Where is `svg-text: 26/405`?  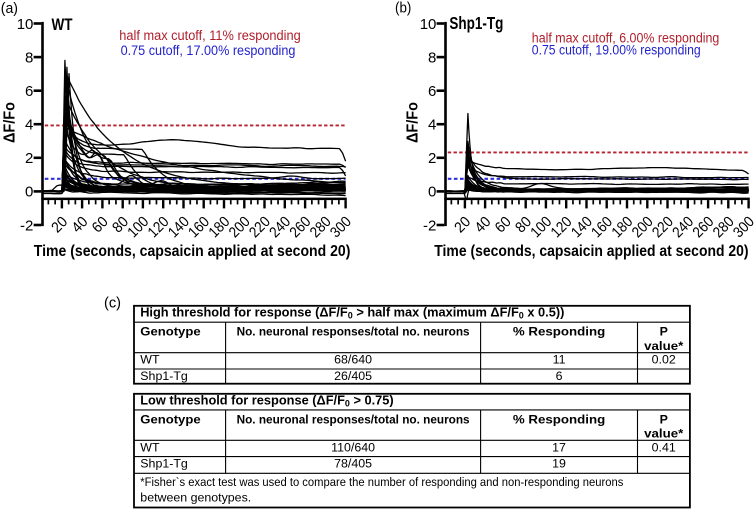
svg-text: 26/405 is located at coordinates (353, 376).